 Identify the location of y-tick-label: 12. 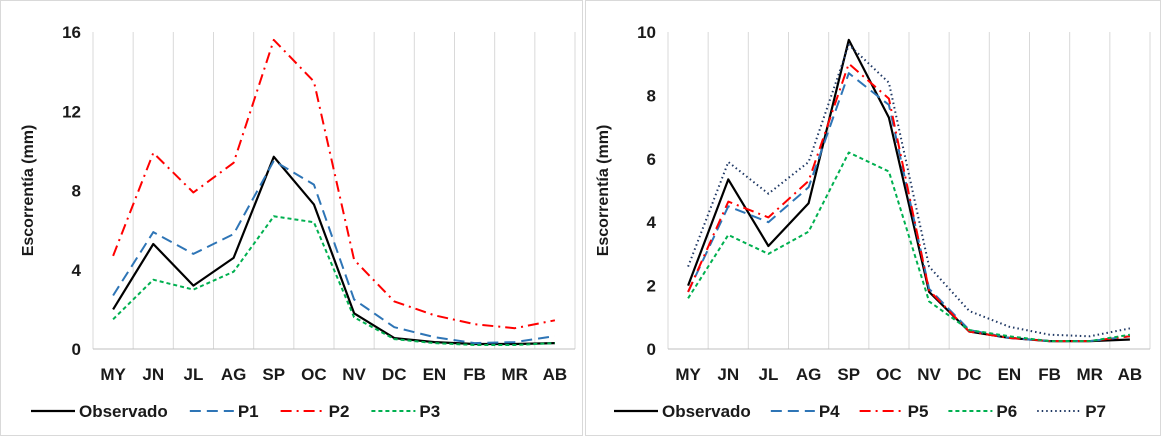
(71, 111).